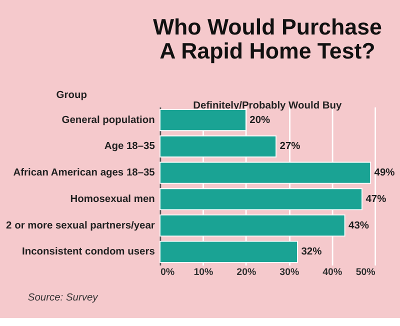 The height and width of the screenshot is (326, 400). Describe the element at coordinates (167, 272) in the screenshot. I see `x-tick-label: 0%` at that location.